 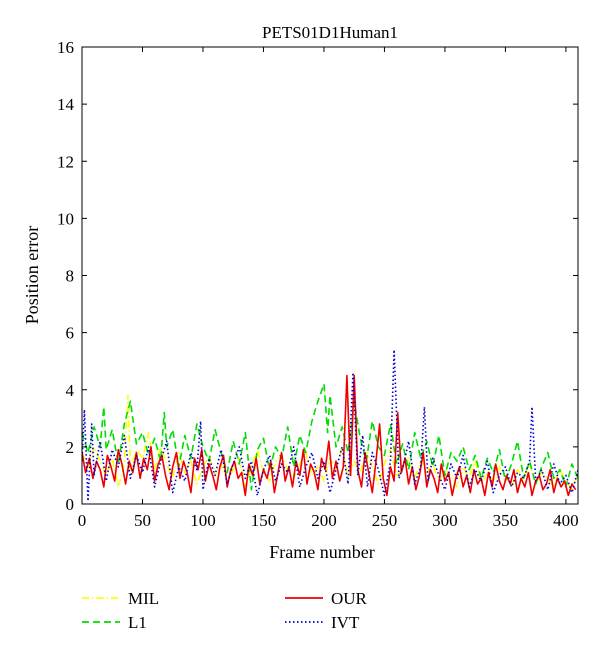 I want to click on y-tick-label: 8, so click(x=70, y=276).